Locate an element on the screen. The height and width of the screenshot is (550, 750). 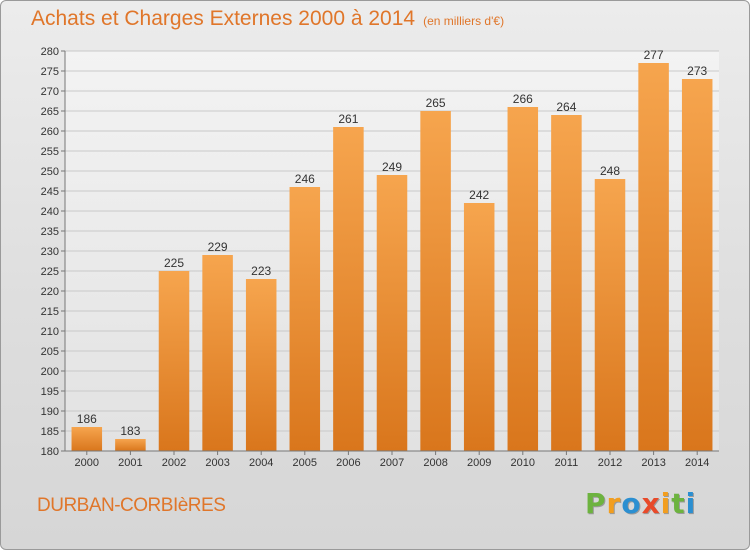
x-tick-label: 2001 is located at coordinates (130, 463).